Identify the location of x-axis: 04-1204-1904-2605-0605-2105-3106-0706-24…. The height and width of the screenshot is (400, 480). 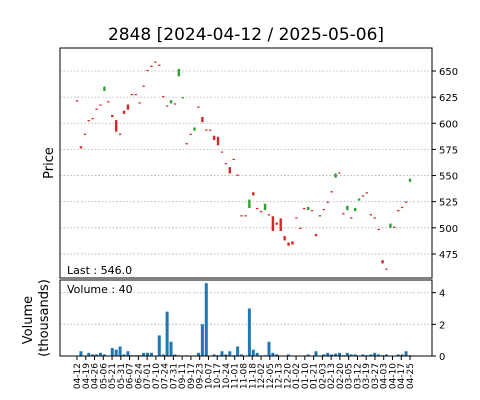
(244, 372).